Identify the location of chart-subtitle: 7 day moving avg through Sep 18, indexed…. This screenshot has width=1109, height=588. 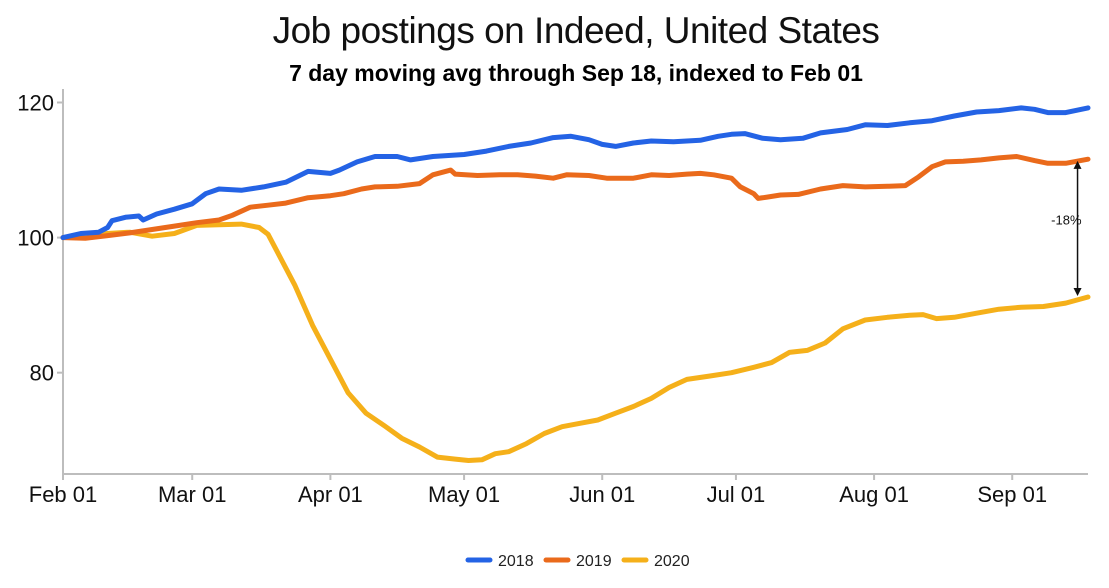
(576, 73).